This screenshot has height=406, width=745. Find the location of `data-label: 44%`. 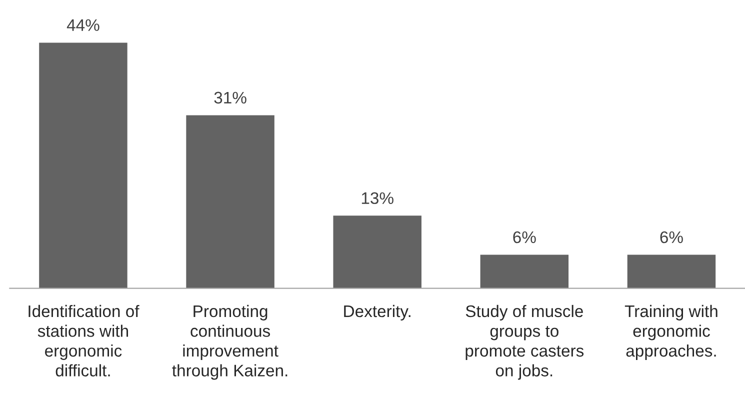

data-label: 44% is located at coordinates (83, 25).